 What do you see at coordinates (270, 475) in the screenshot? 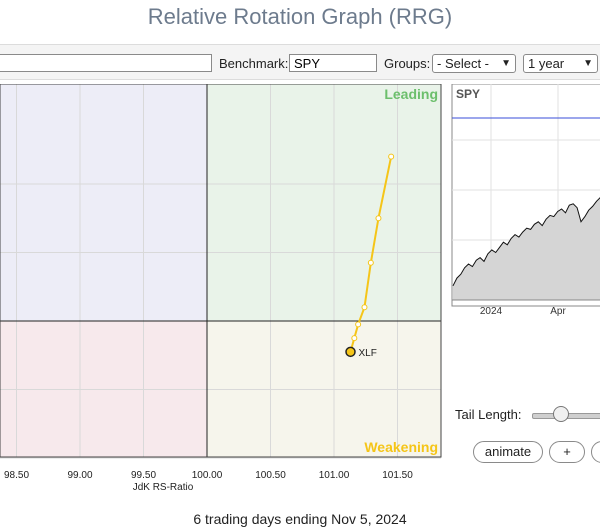
I see `x-tick-label: 100.50` at bounding box center [270, 475].